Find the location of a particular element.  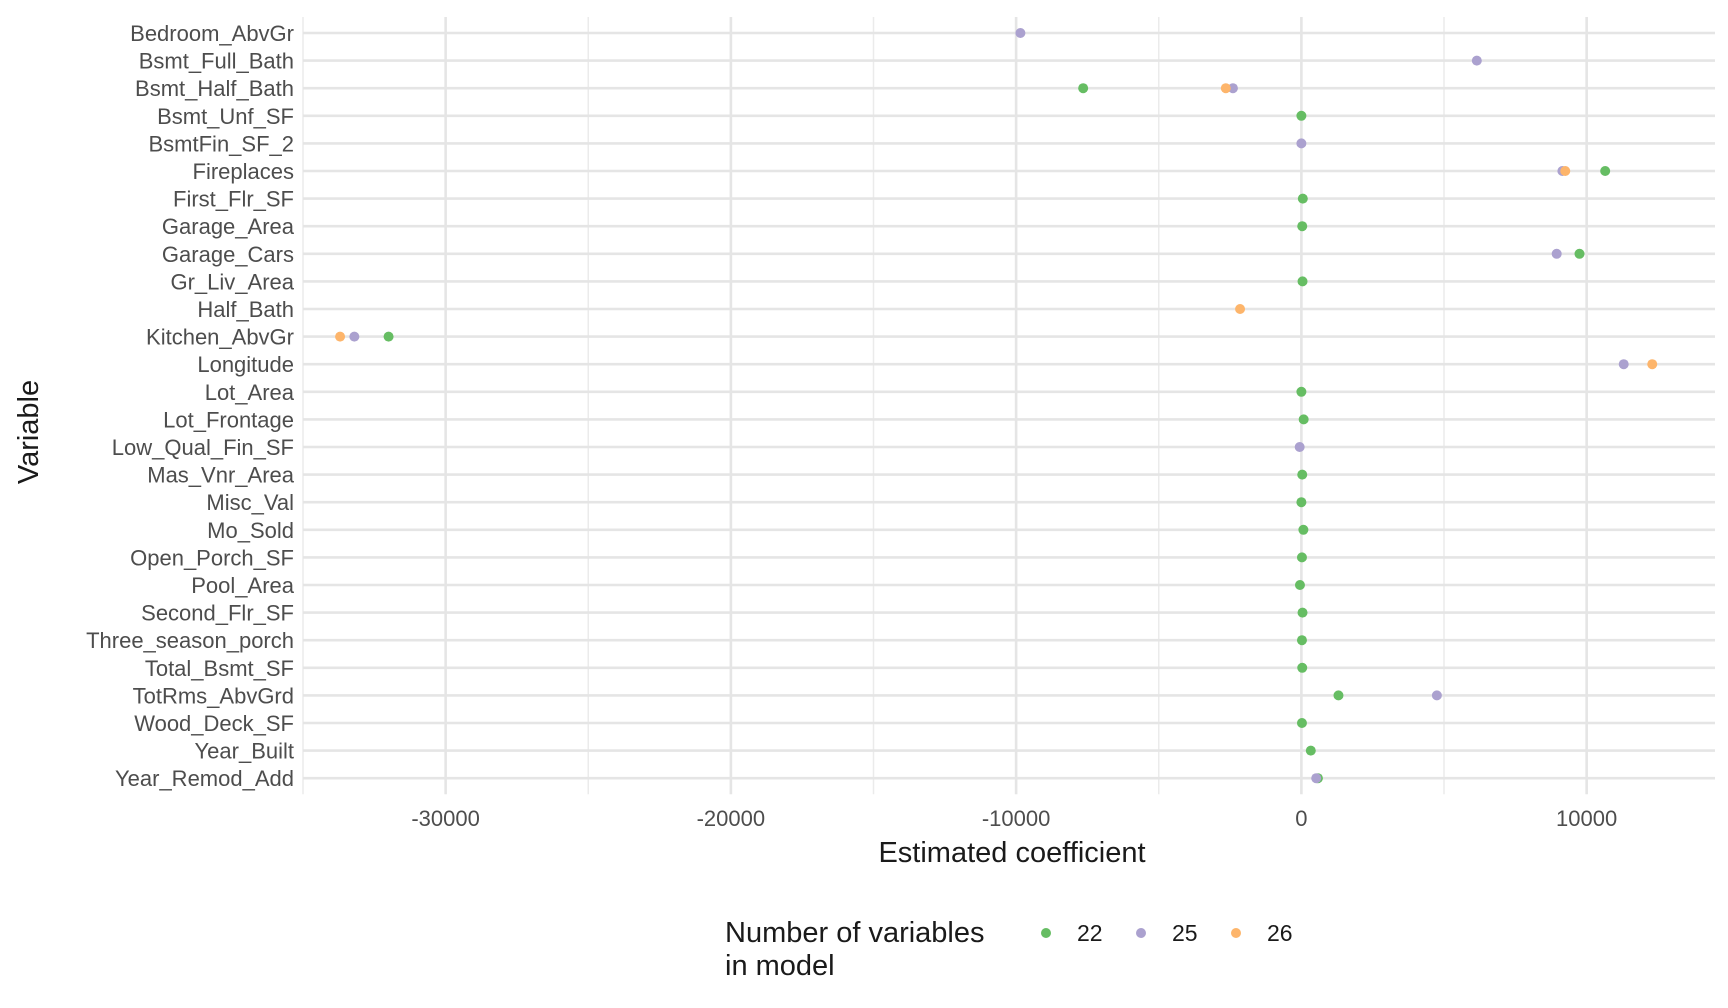

y-tick-label: Garage_Cars is located at coordinates (228, 254).